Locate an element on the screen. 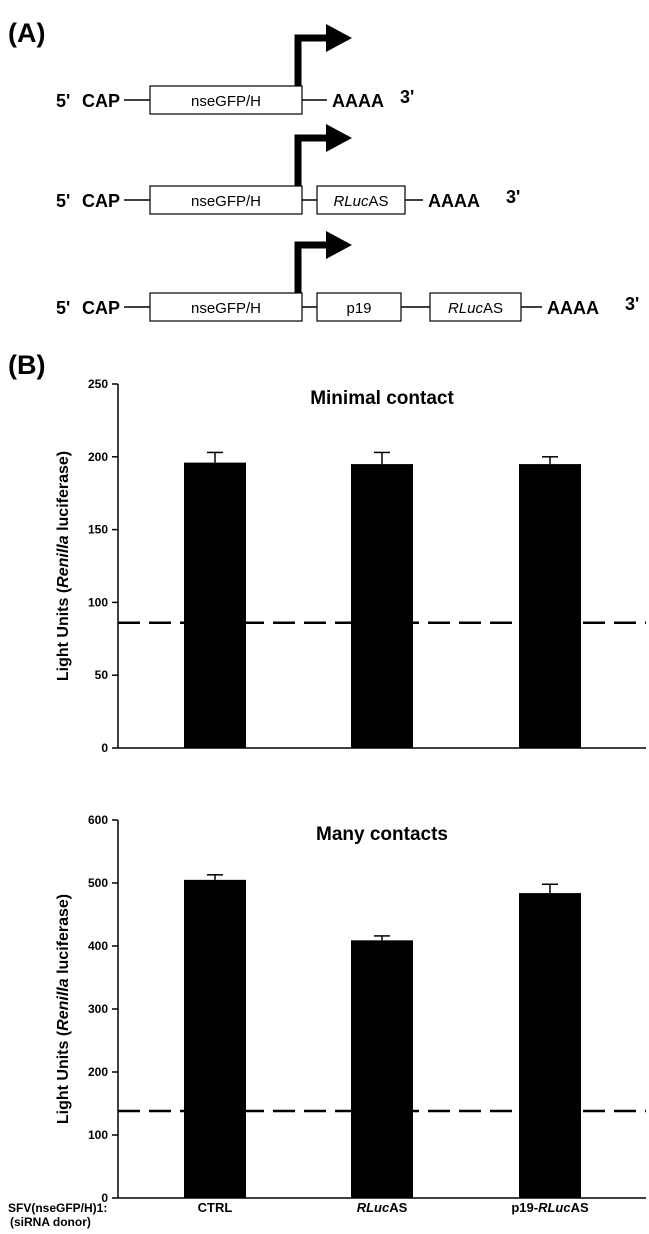 The image size is (649, 1234). construct-1: 5' CAP nseGFP/H AAAA 3' is located at coordinates (235, 69).